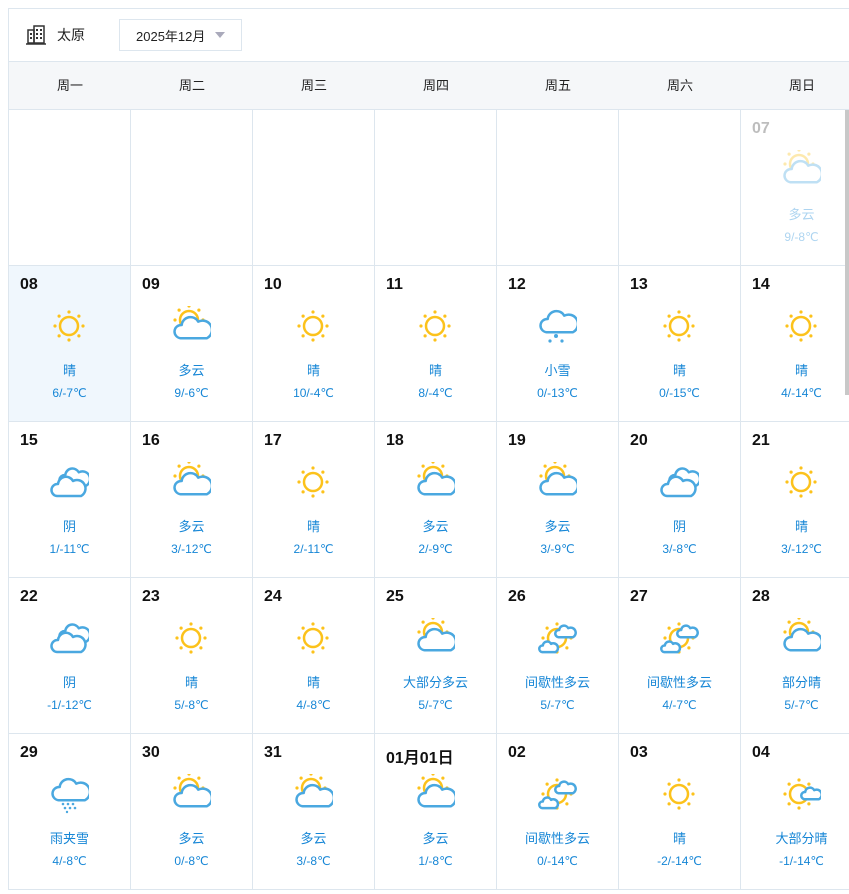 This screenshot has width=849, height=894. What do you see at coordinates (395, 440) in the screenshot?
I see `day-number: 18` at bounding box center [395, 440].